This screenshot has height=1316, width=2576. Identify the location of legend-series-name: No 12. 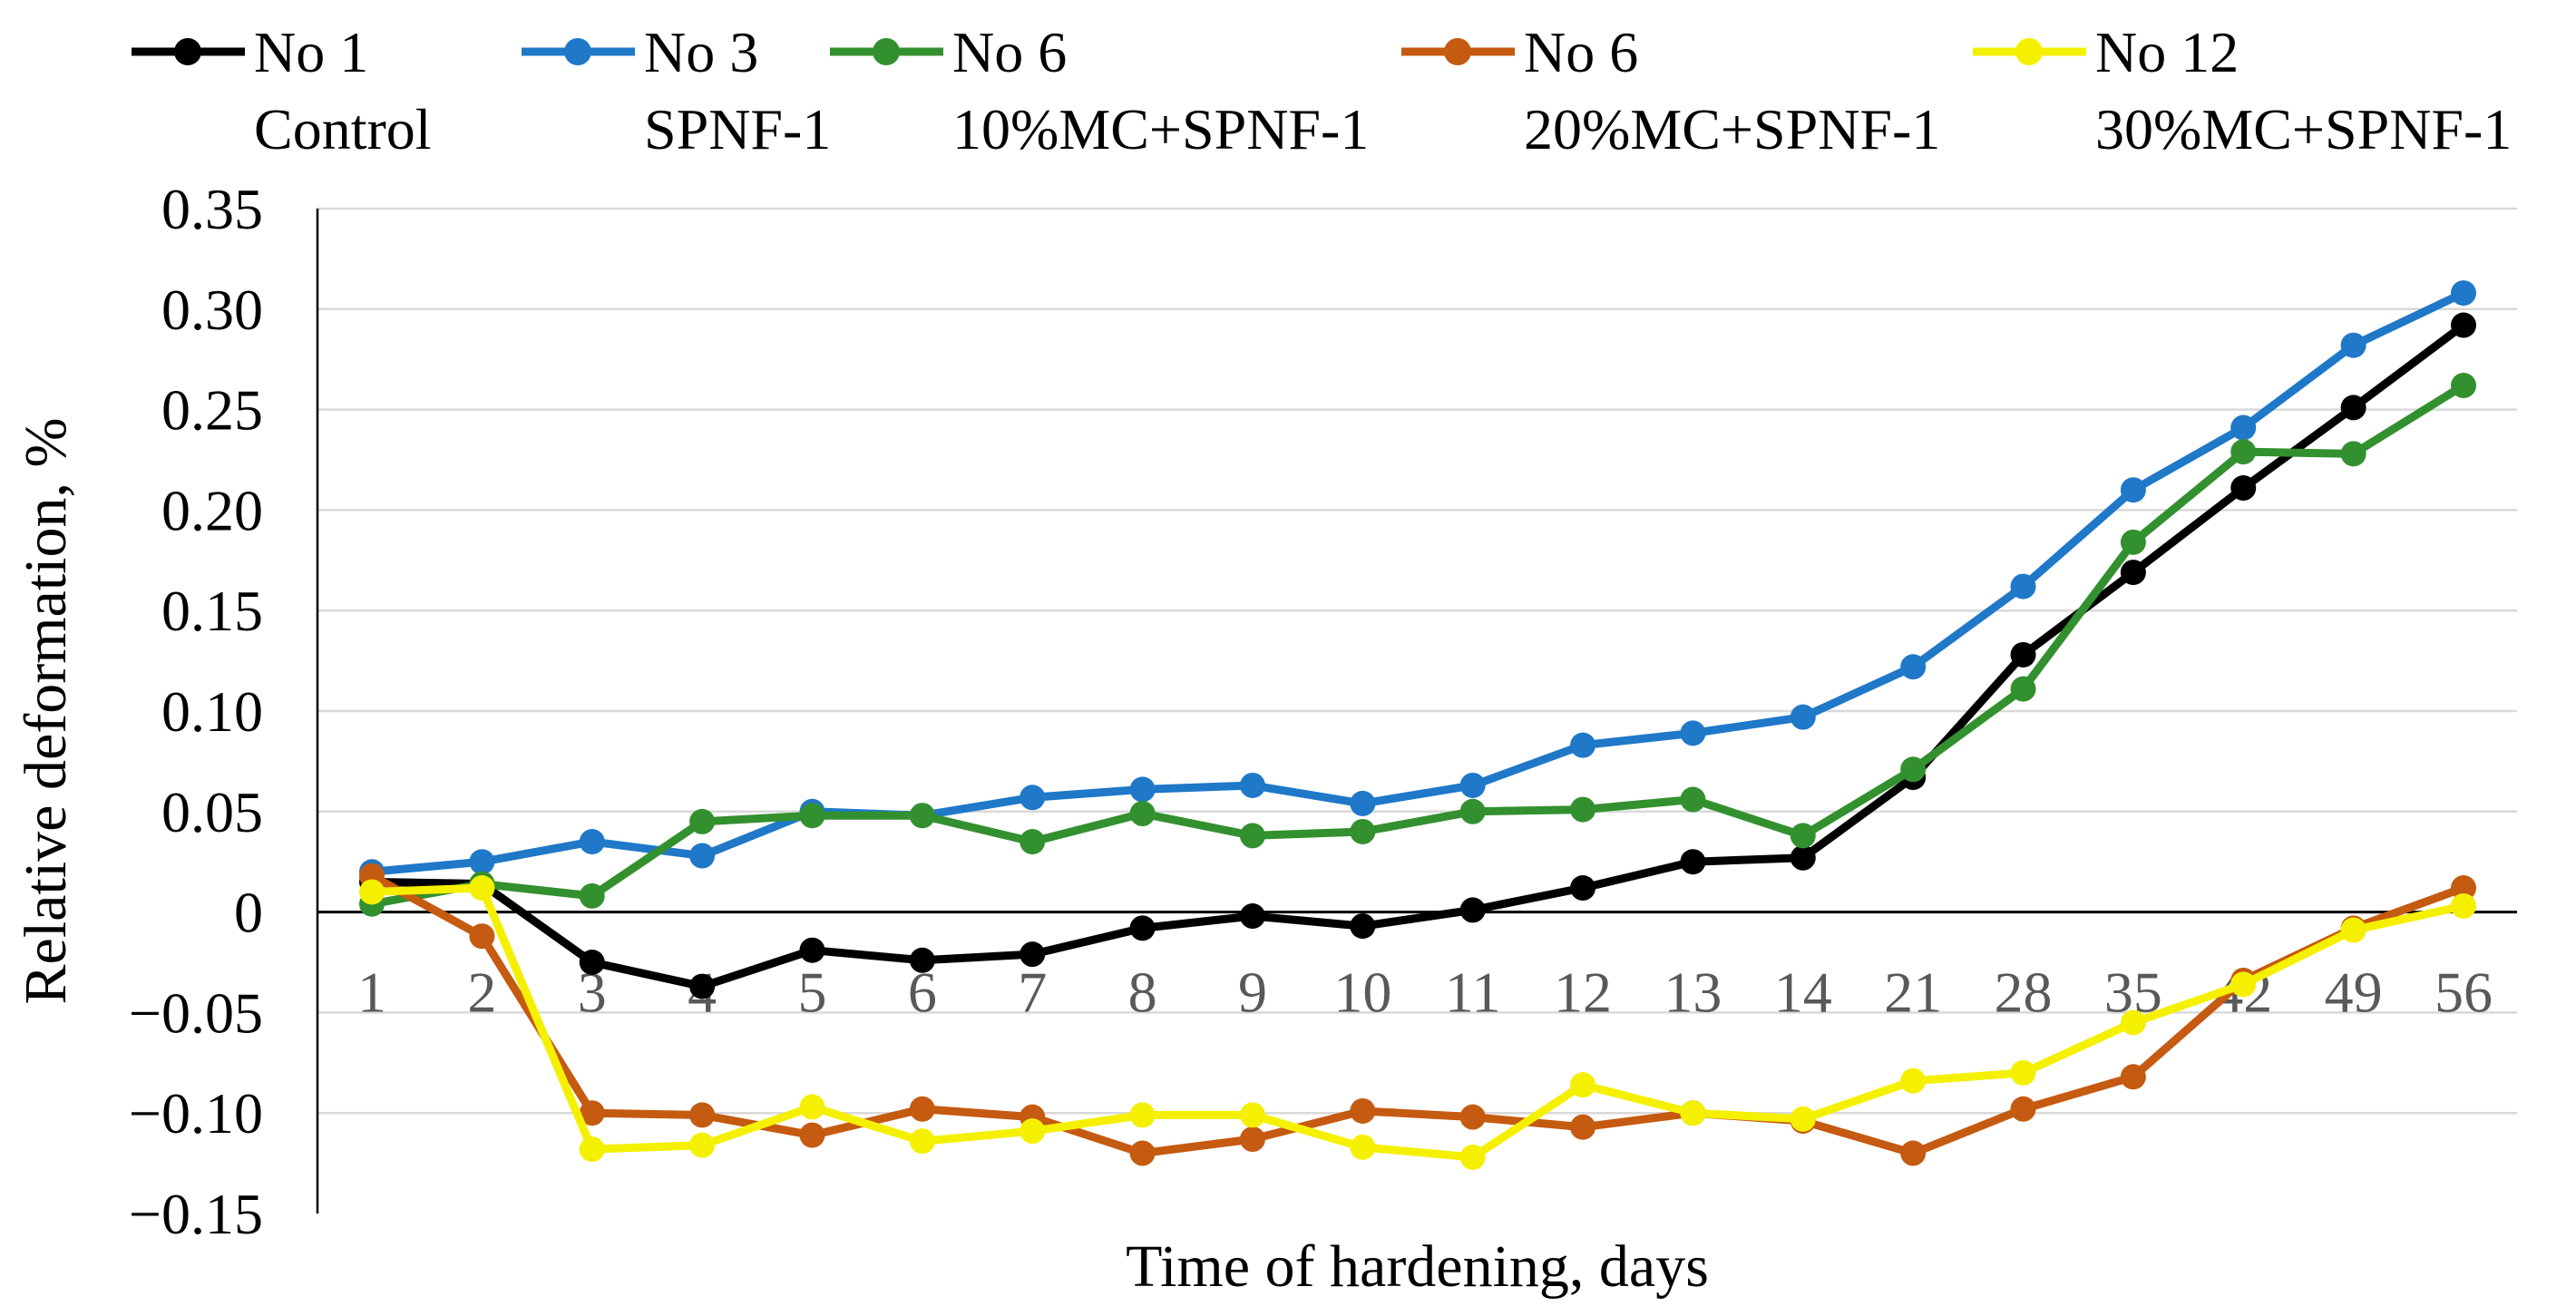
(2167, 52).